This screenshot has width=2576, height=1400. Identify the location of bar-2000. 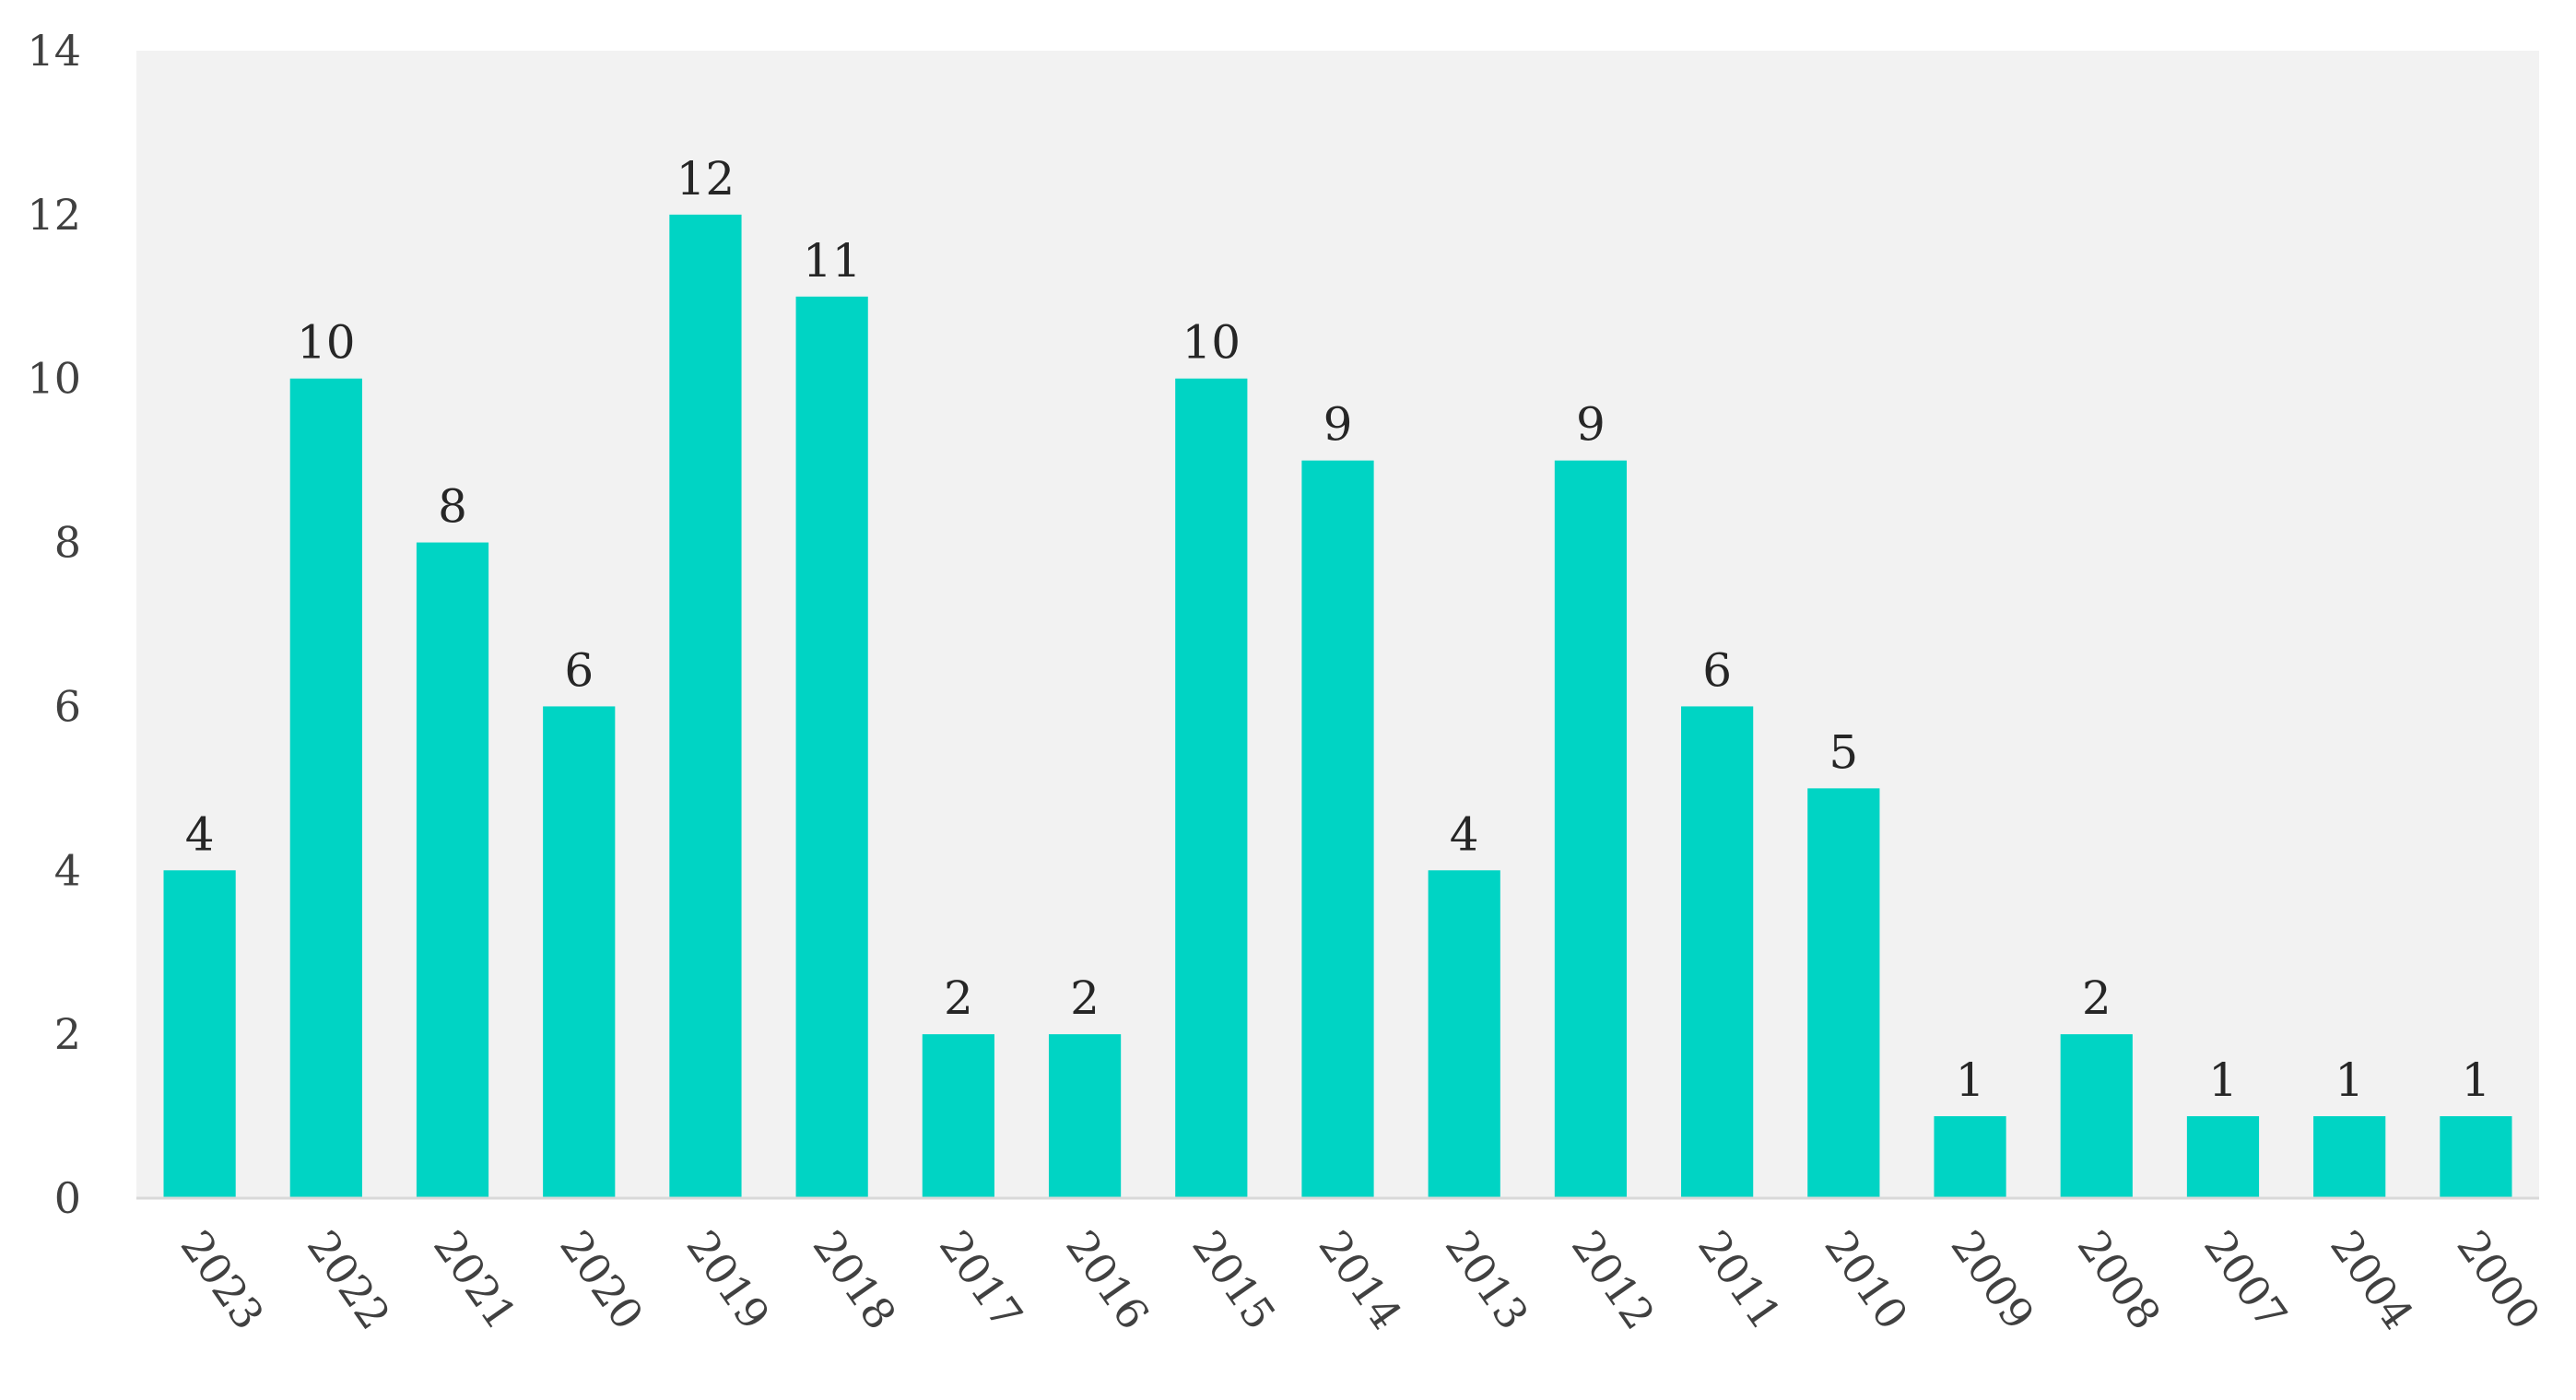
(2476, 1157).